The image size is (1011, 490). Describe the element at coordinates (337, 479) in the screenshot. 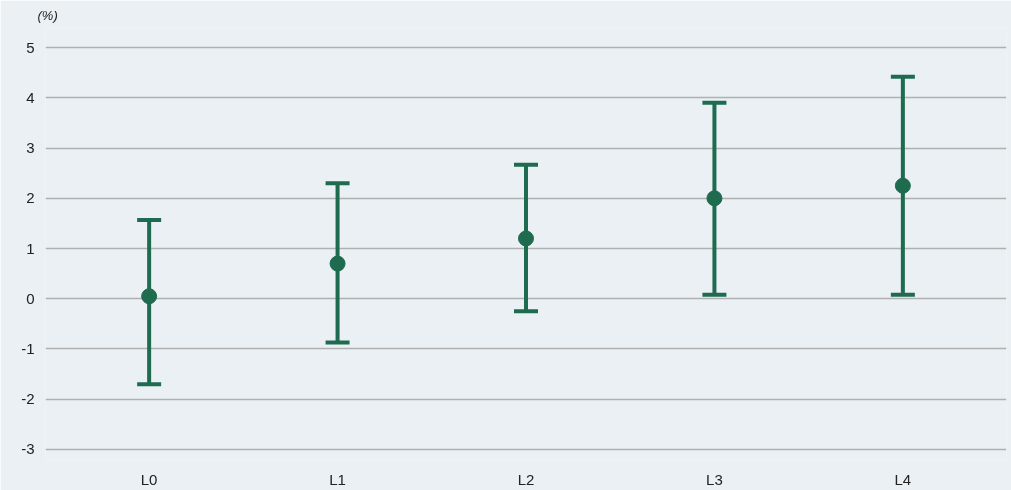

I see `x-tick-label: L1` at that location.